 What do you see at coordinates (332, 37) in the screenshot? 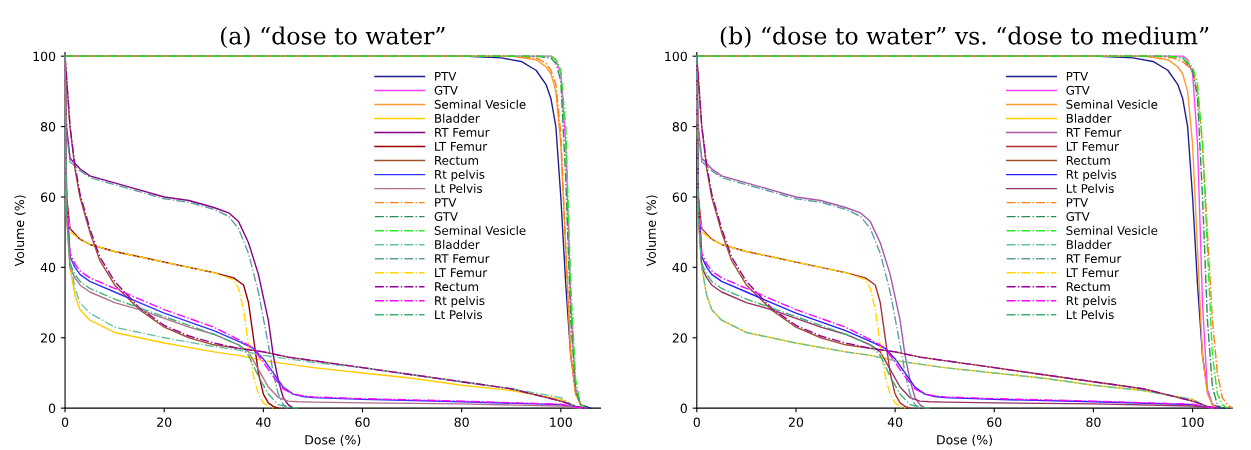
I see `chart-title: (a) “dose to water”` at bounding box center [332, 37].